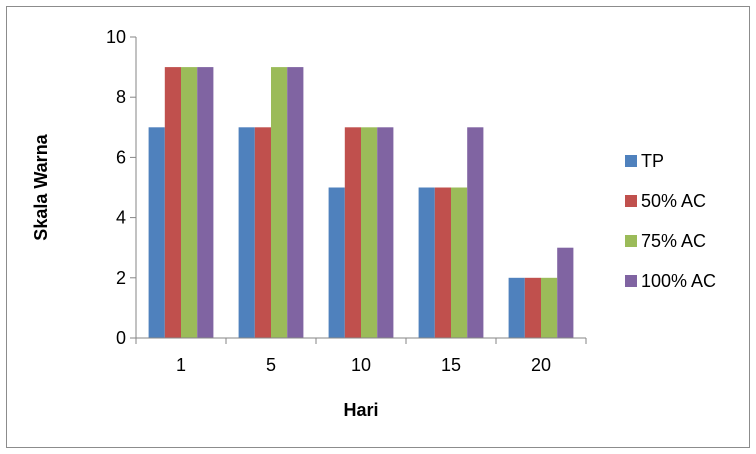 The width and height of the screenshot is (756, 454). I want to click on y-axis-ticks: 0 2 4 6 8 10, so click(121, 187).